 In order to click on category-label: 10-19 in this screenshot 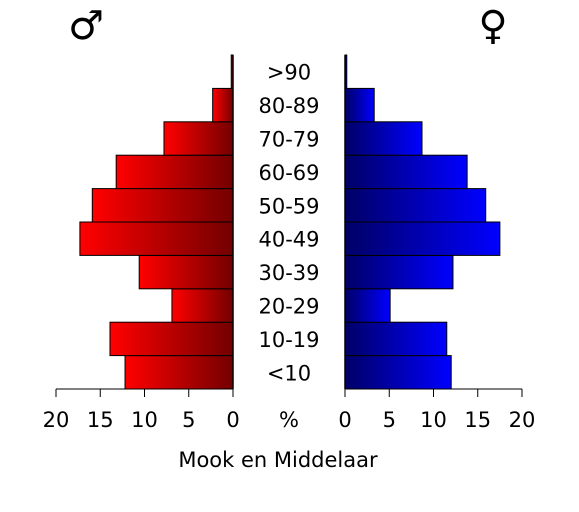, I will do `click(288, 340)`.